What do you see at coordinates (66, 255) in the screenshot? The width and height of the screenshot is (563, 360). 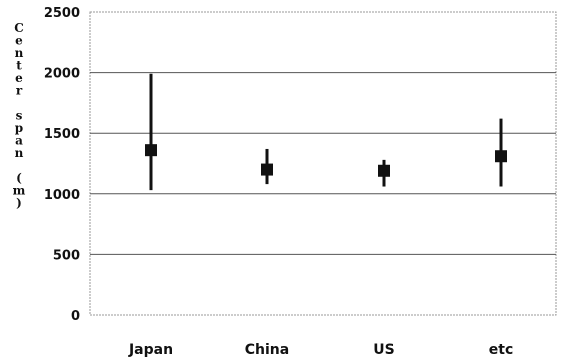 I see `y-tick-label: 500` at bounding box center [66, 255].